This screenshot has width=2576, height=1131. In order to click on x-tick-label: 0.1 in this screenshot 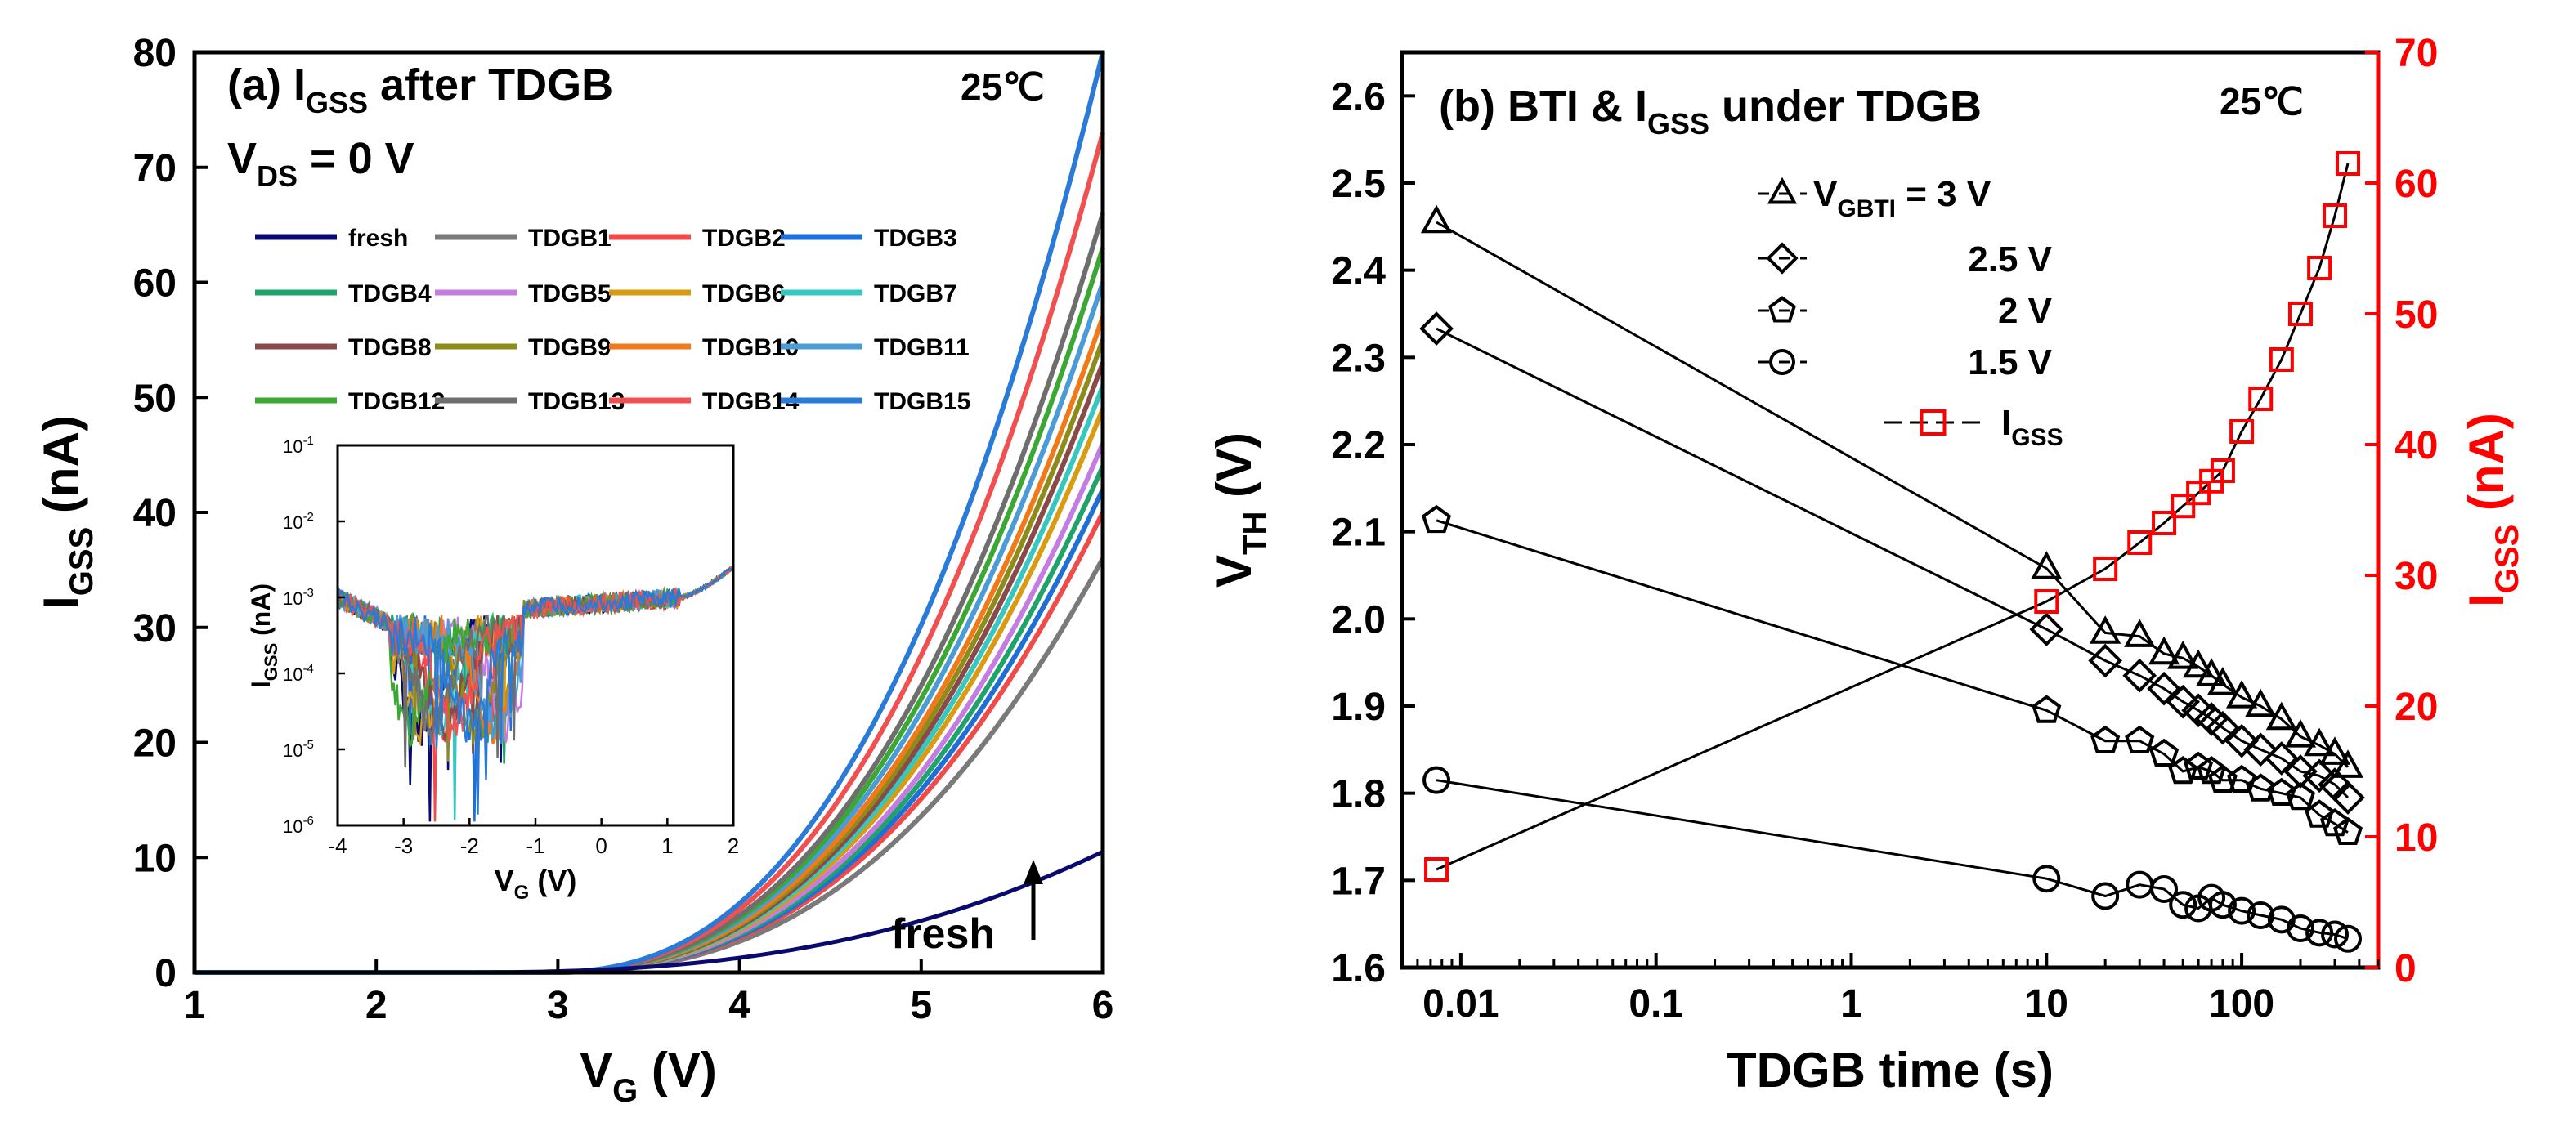, I will do `click(1656, 1004)`.